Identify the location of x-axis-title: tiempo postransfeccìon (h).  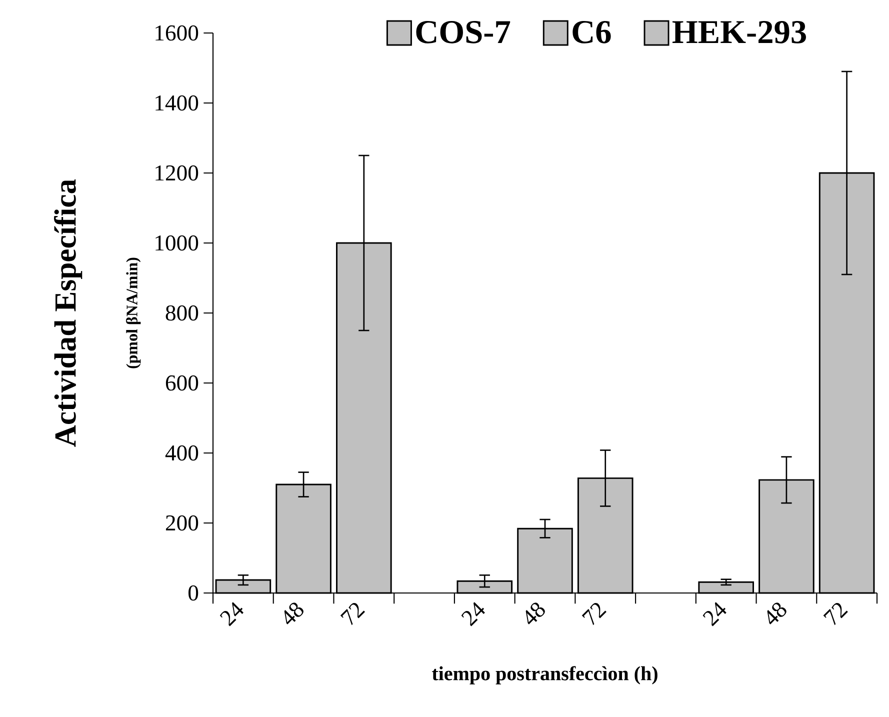
(545, 675).